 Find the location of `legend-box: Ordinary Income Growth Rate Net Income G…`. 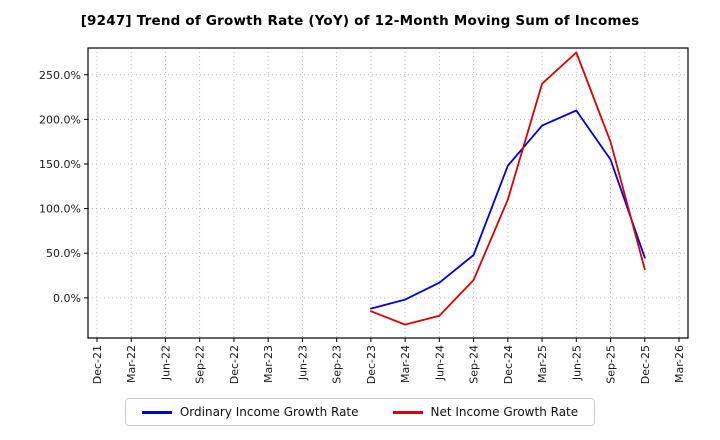

legend-box: Ordinary Income Growth Rate Net Income G… is located at coordinates (360, 412).